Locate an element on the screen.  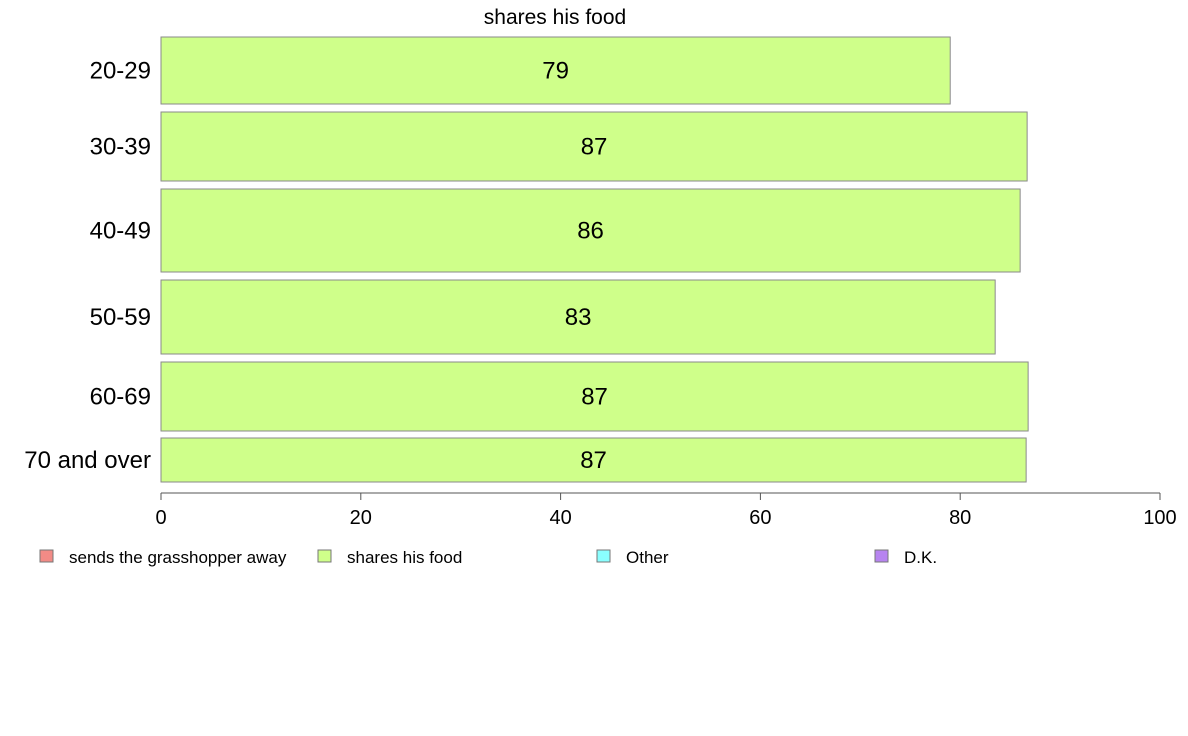
category-label-4: 60-69 is located at coordinates (120, 397).